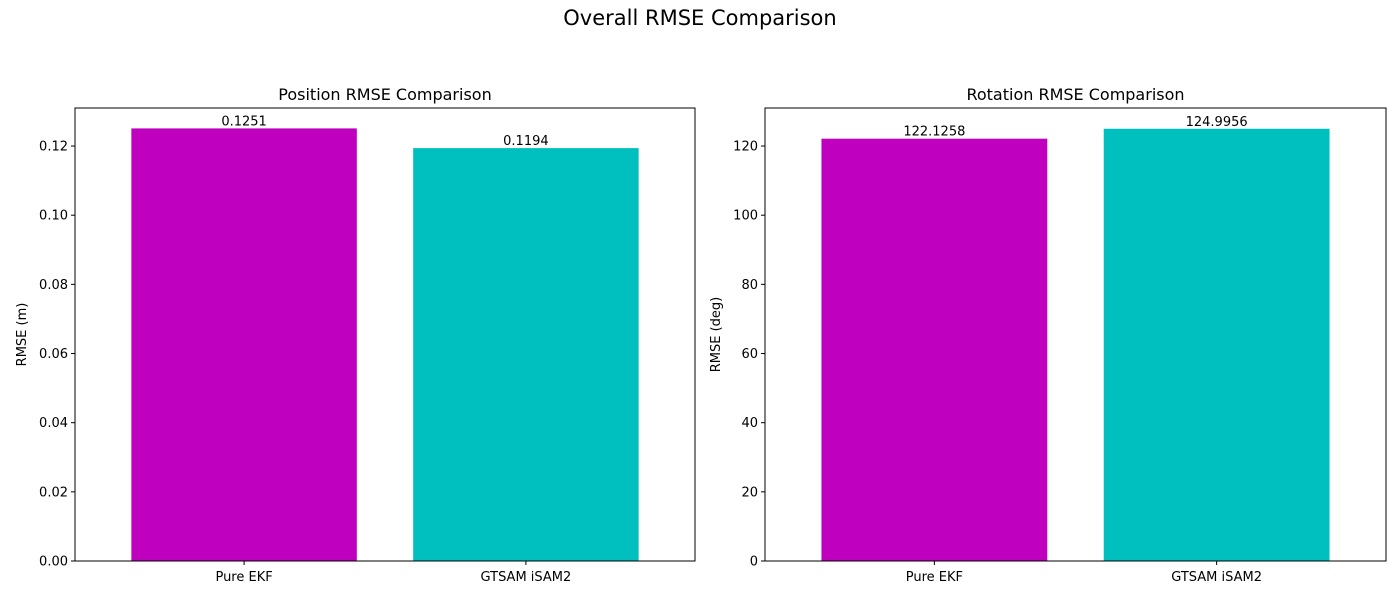 The width and height of the screenshot is (1400, 604). Describe the element at coordinates (53, 354) in the screenshot. I see `y-tick-label: 0.06` at that location.